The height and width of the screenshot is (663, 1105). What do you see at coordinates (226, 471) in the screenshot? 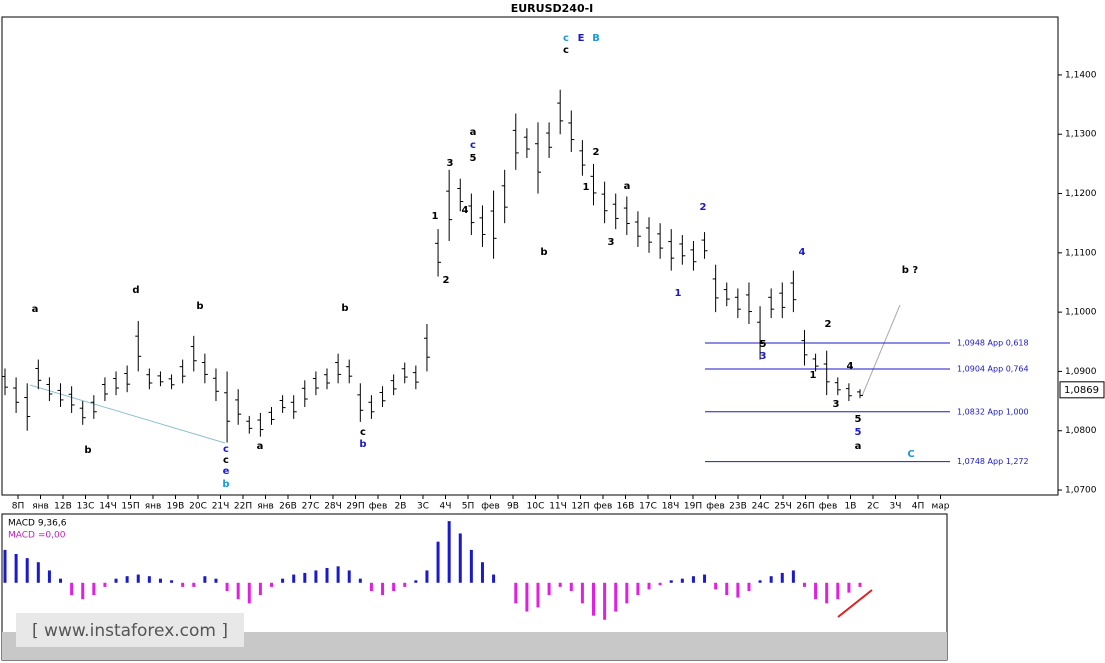
I see `wave-label: e` at bounding box center [226, 471].